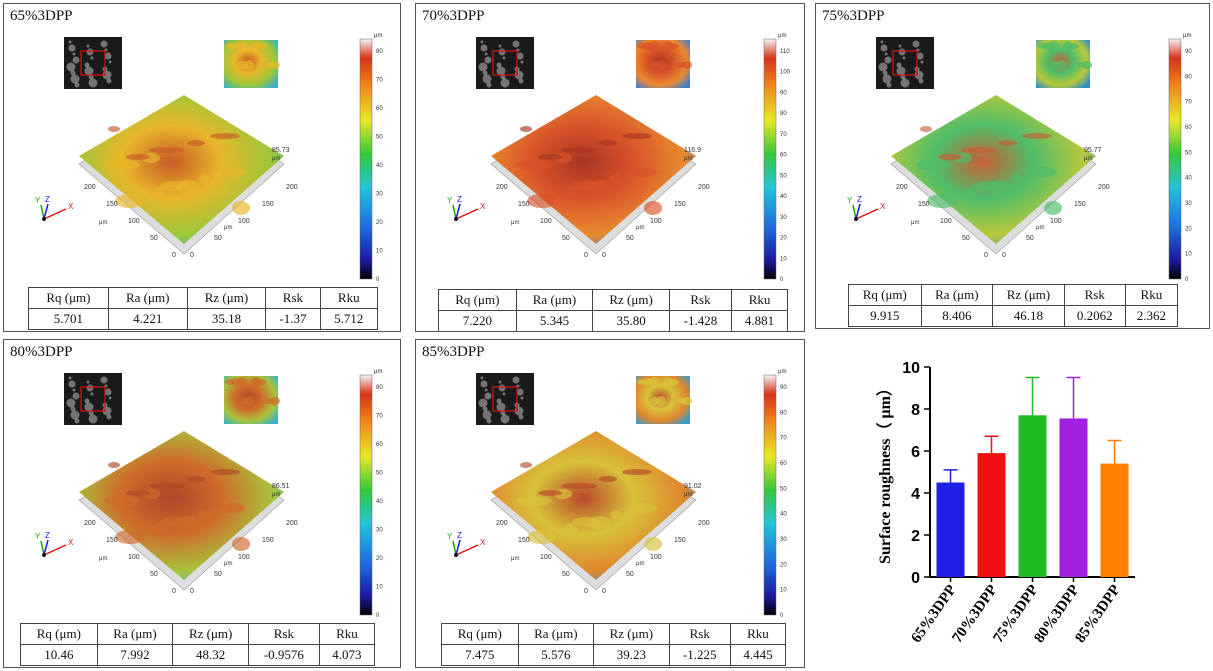 Image resolution: width=1213 pixels, height=671 pixels. I want to click on table-header-cell: Rq (μm), so click(59, 634).